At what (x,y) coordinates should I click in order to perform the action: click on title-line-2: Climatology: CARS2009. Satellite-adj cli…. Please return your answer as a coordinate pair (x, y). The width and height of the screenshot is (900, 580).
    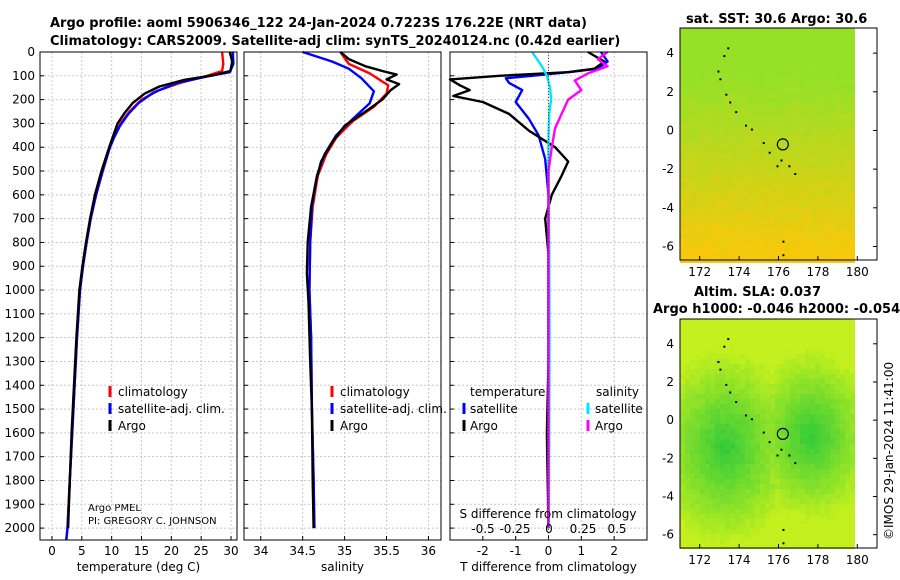
    Looking at the image, I should click on (335, 41).